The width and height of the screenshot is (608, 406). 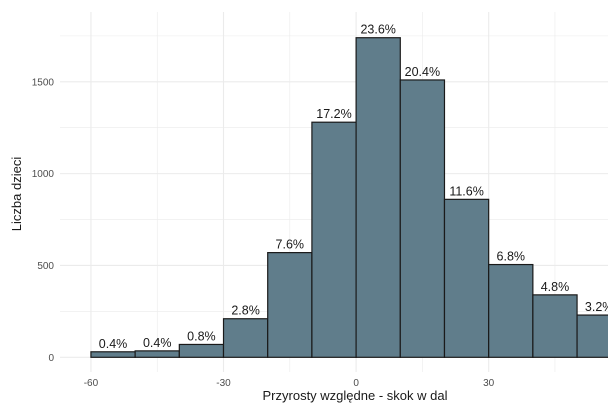 What do you see at coordinates (45, 266) in the screenshot?
I see `y-tick-label: 500` at bounding box center [45, 266].